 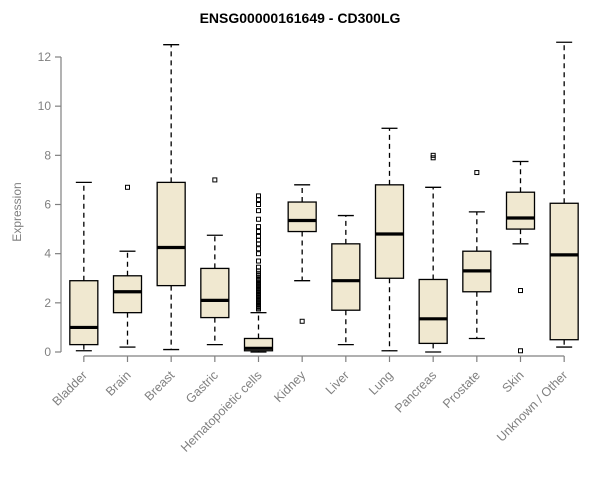 What do you see at coordinates (415, 391) in the screenshot?
I see `x-tick-label-pancreas: Pancreas` at bounding box center [415, 391].